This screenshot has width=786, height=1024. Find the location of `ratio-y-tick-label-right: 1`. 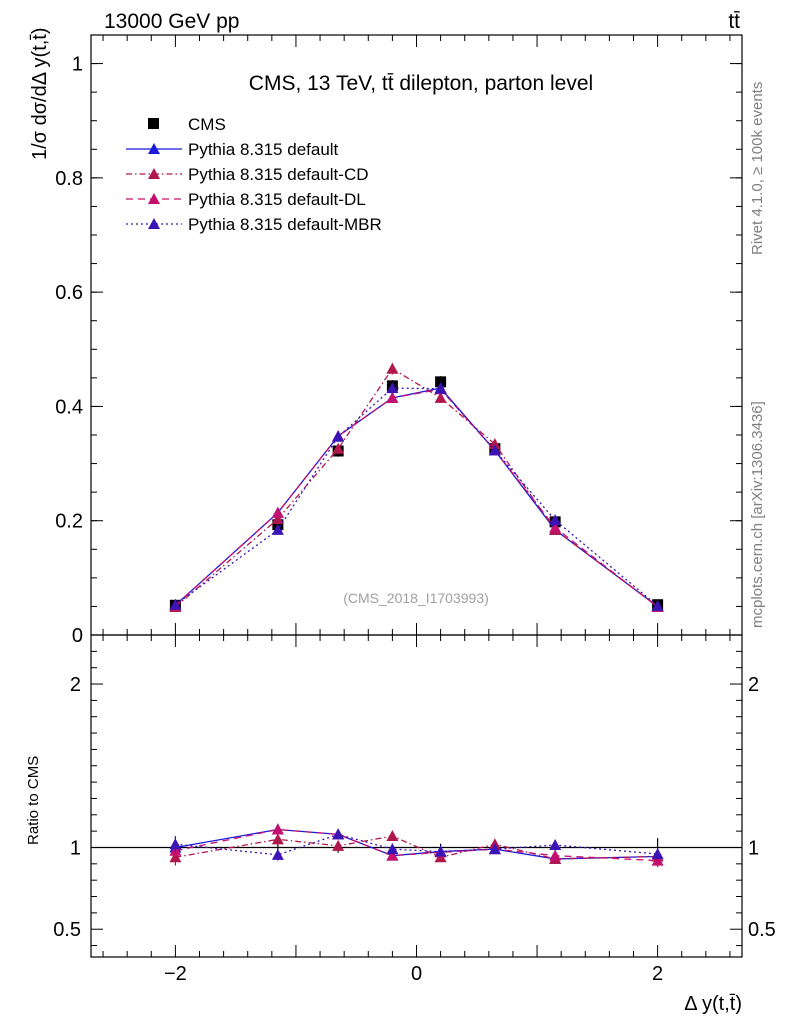

ratio-y-tick-label-right: 1 is located at coordinates (753, 848).